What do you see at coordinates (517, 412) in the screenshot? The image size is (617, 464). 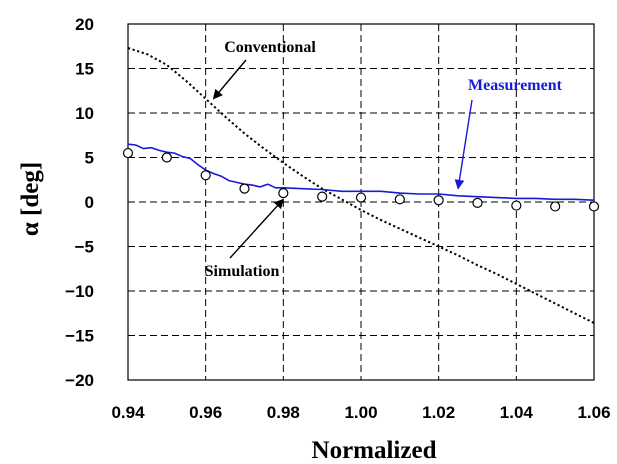 I see `x-tick-label: 1.04` at bounding box center [517, 412].